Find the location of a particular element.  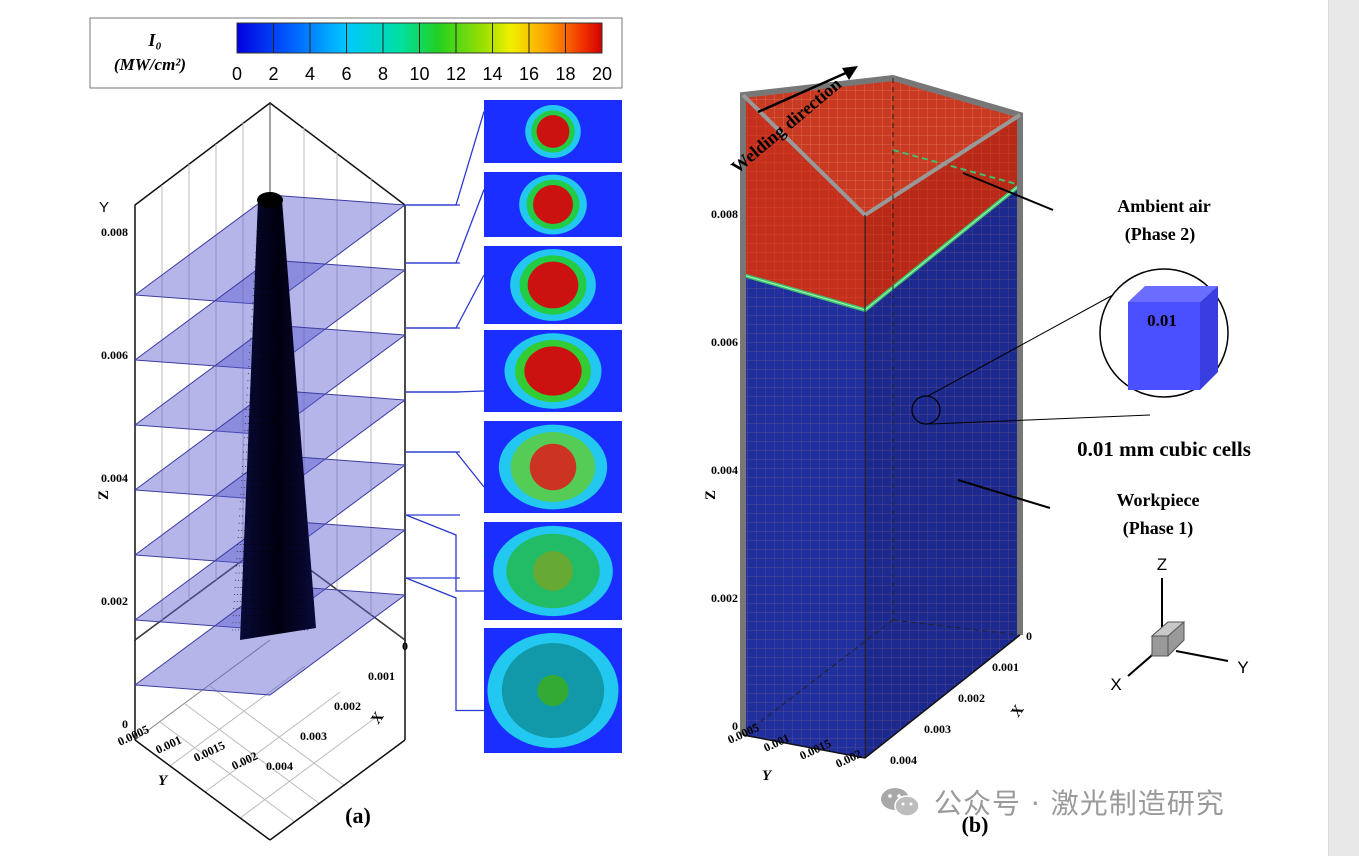

phase-interface-hidden is located at coordinates (956, 167).